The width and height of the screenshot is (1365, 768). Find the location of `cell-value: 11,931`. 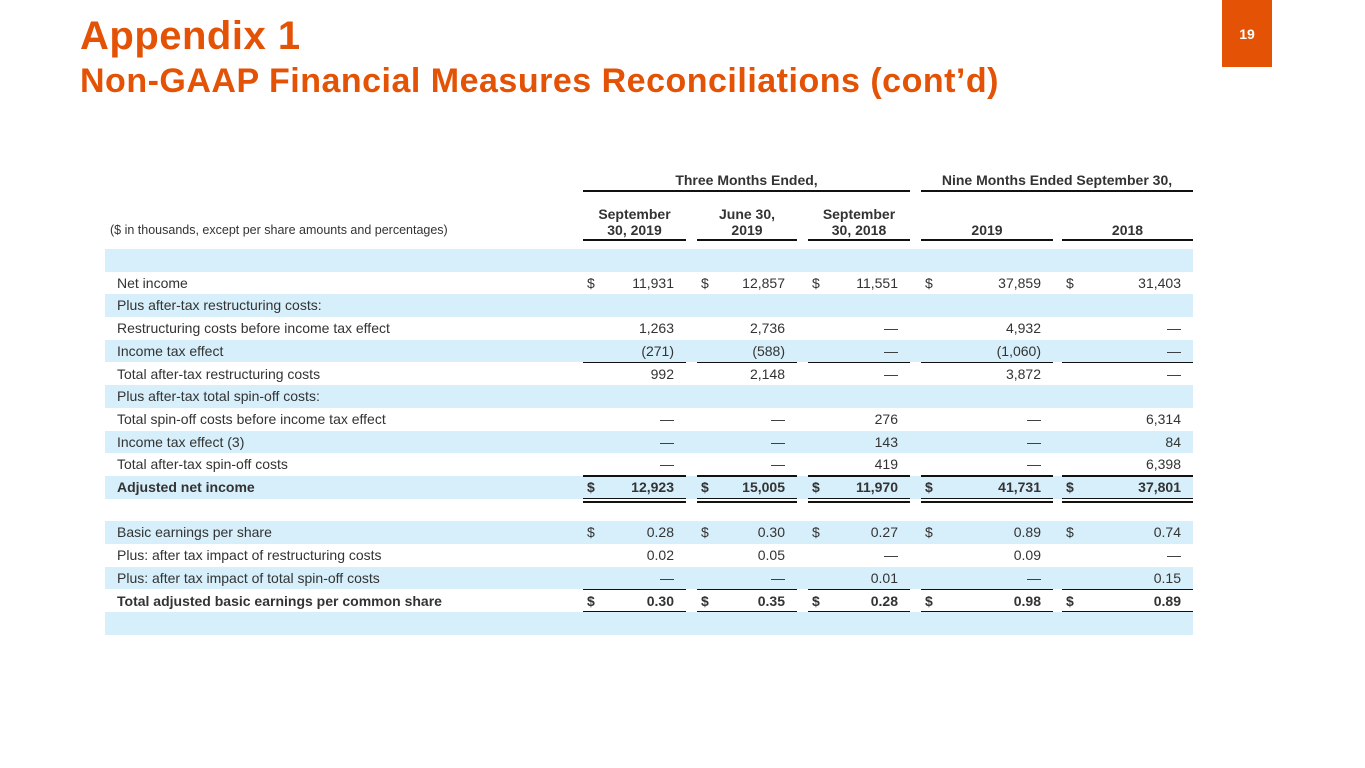

cell-value: 11,931 is located at coordinates (653, 282).